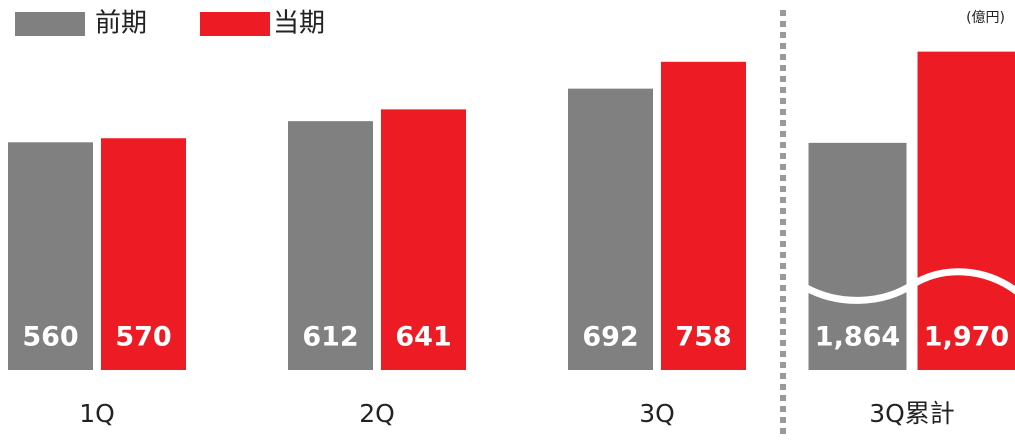 The image size is (1015, 441). I want to click on value-label: 1,864, so click(857, 337).